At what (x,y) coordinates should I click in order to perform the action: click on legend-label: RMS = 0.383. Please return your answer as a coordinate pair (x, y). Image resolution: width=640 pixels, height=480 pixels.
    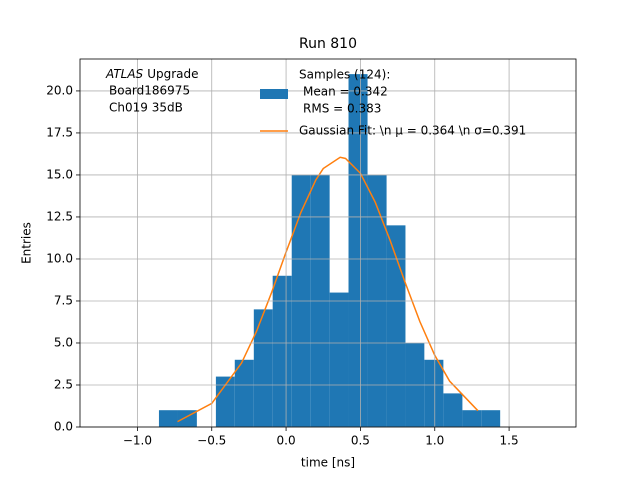
    Looking at the image, I should click on (342, 109).